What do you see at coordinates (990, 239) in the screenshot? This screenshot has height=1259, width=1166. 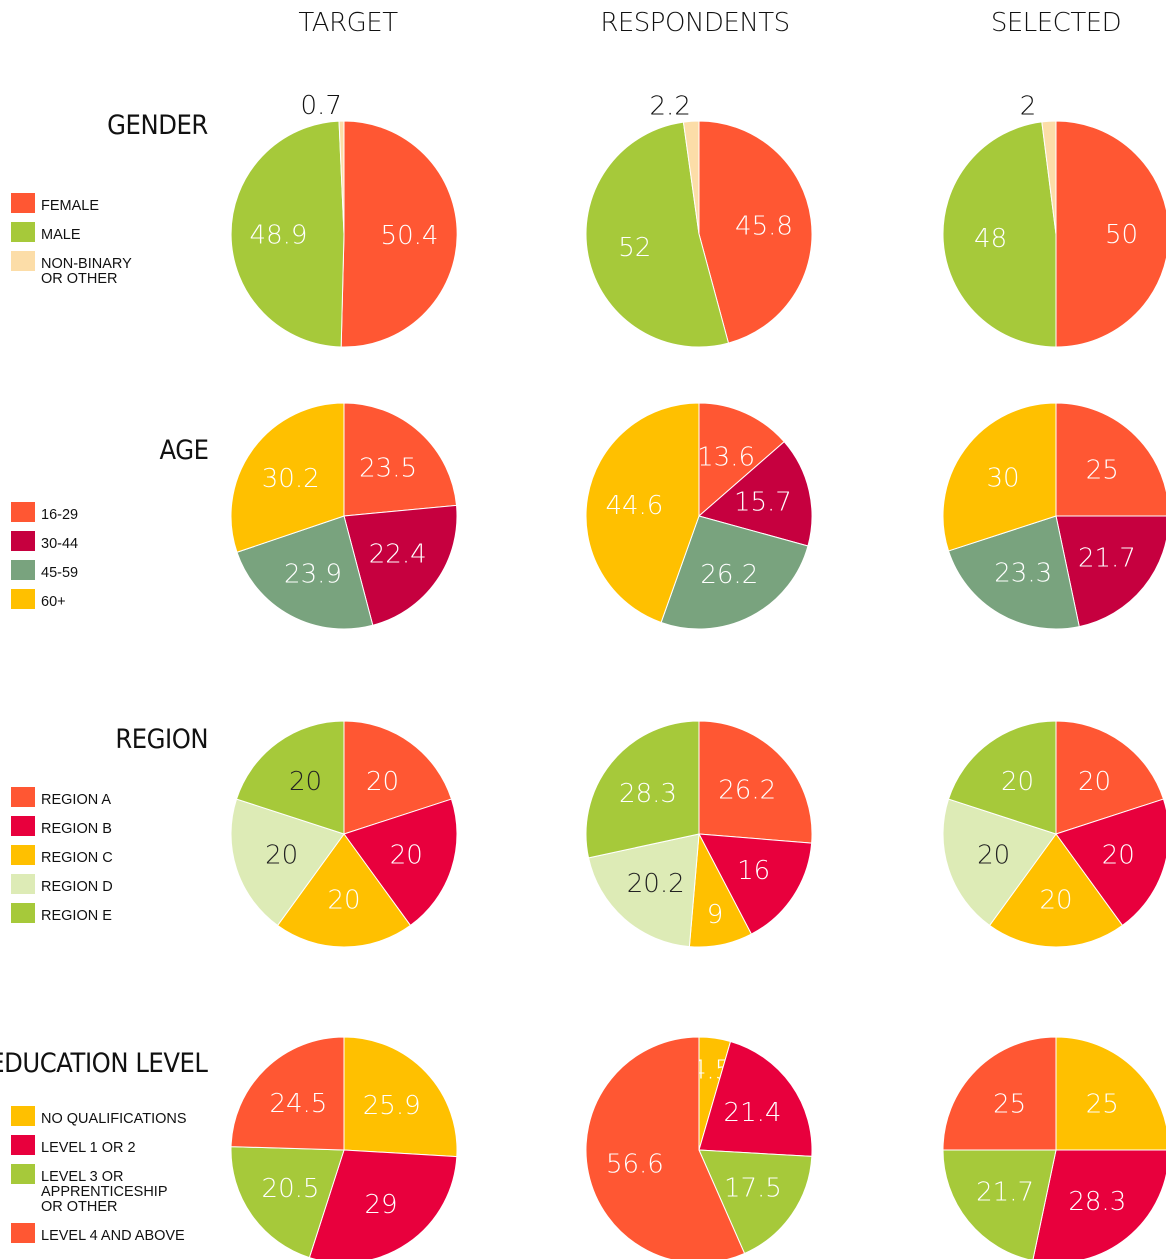 I see `pie-slice-label: 48` at bounding box center [990, 239].